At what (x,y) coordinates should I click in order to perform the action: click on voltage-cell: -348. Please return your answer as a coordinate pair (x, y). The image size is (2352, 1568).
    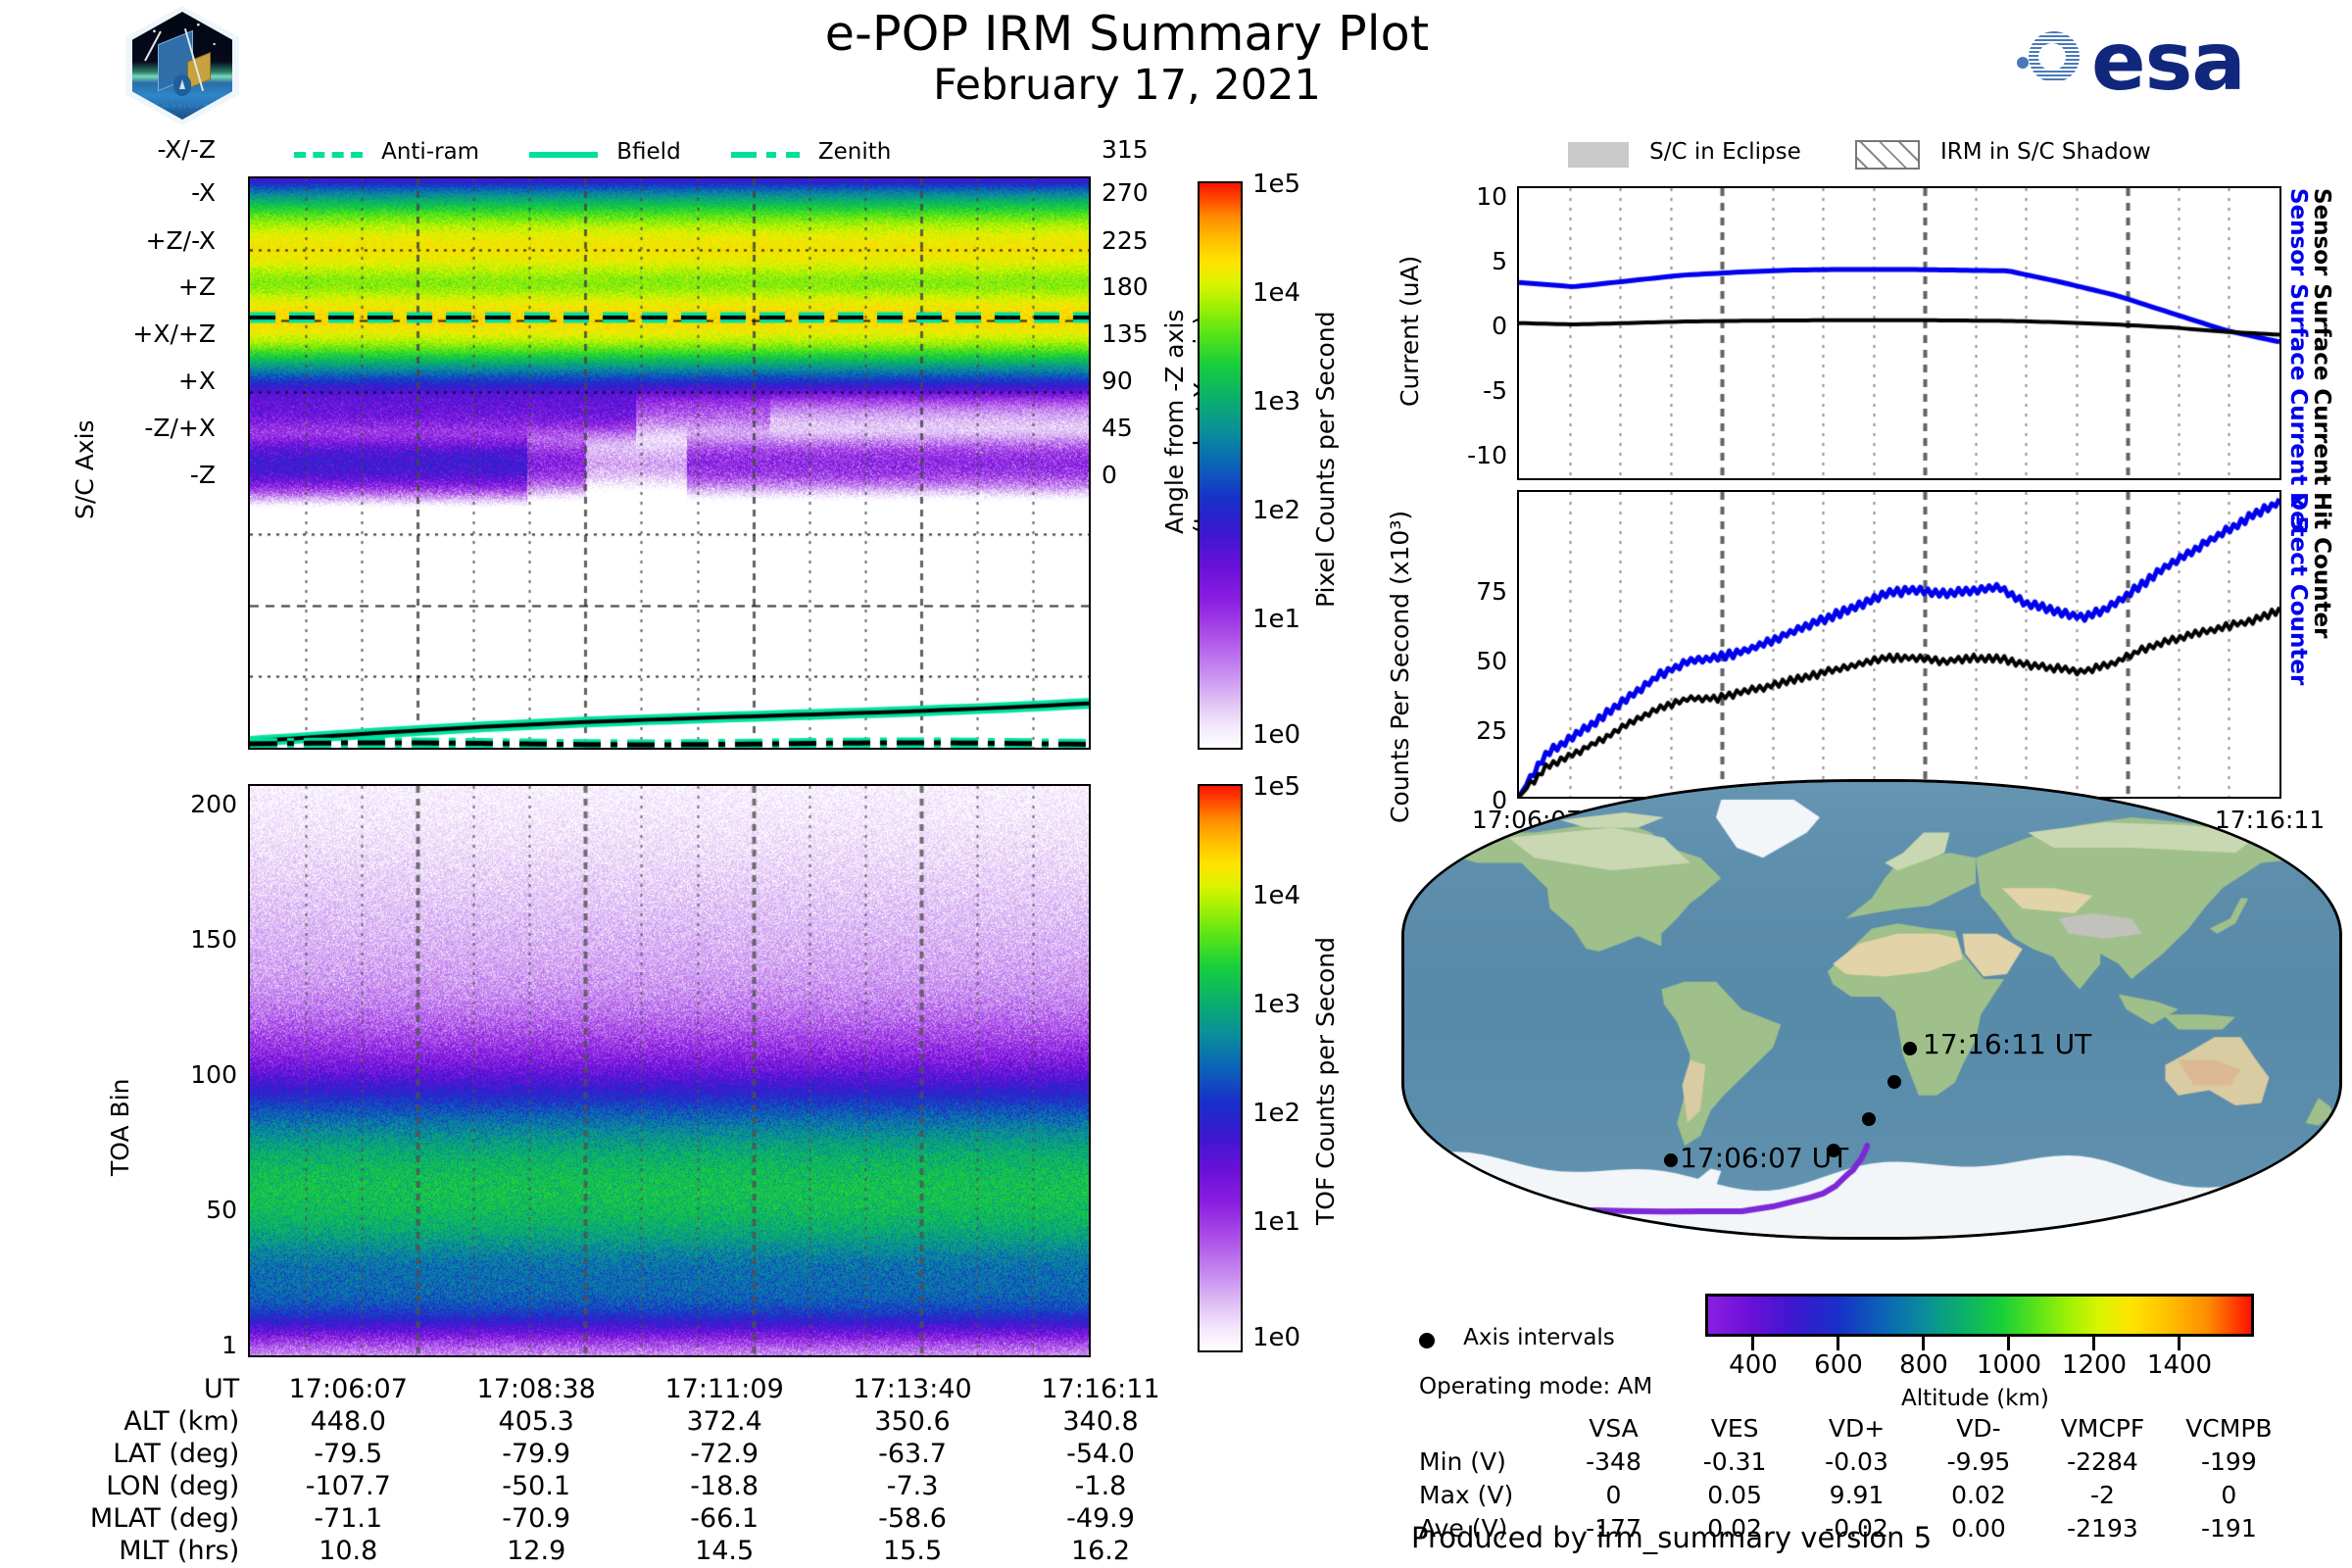
    Looking at the image, I should click on (1614, 1461).